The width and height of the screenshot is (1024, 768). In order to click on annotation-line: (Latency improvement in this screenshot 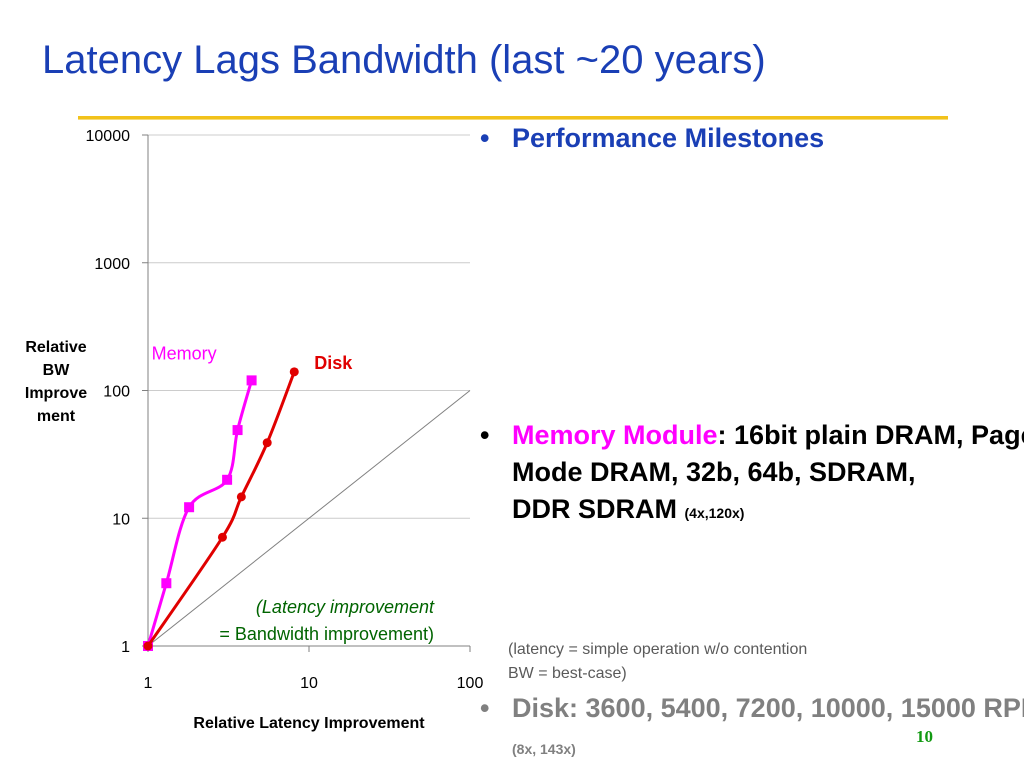, I will do `click(345, 607)`.